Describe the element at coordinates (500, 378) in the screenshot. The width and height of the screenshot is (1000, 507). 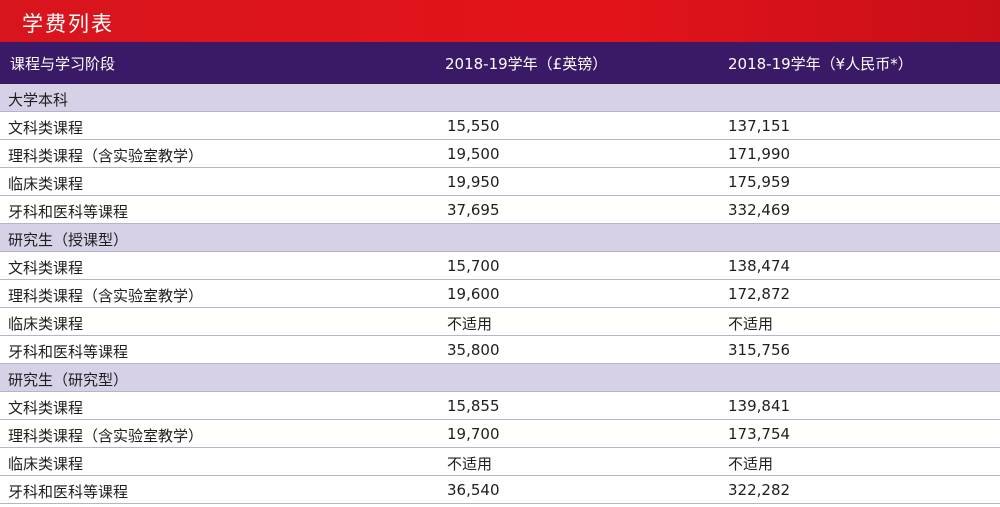
I see `section-row: 研究生（研究型）` at that location.